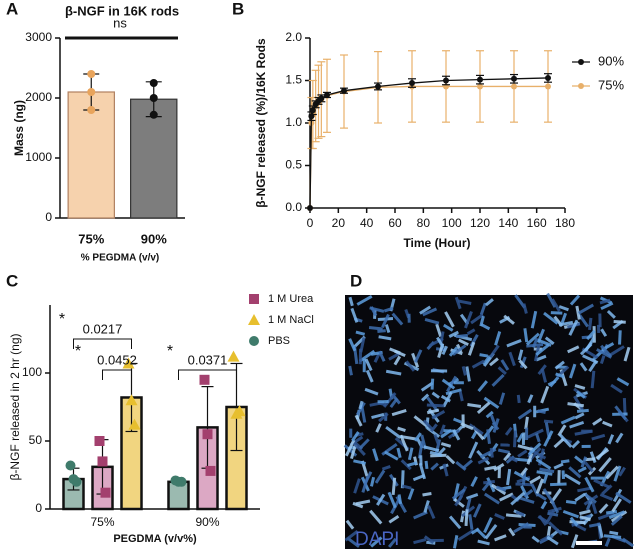 The image size is (640, 555). Describe the element at coordinates (120, 22) in the screenshot. I see `annotation: ns` at that location.